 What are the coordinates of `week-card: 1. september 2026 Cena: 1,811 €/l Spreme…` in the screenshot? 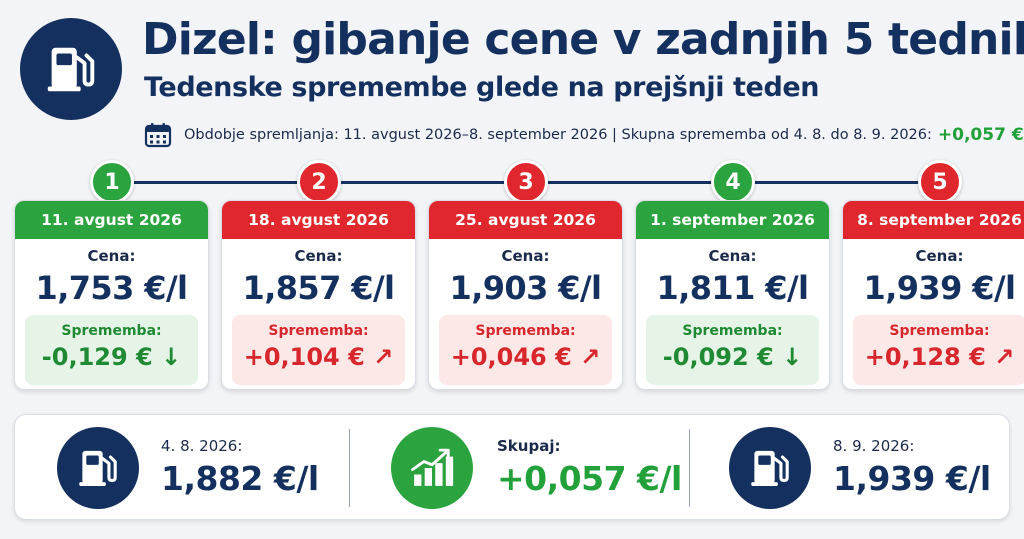 It's located at (732, 295).